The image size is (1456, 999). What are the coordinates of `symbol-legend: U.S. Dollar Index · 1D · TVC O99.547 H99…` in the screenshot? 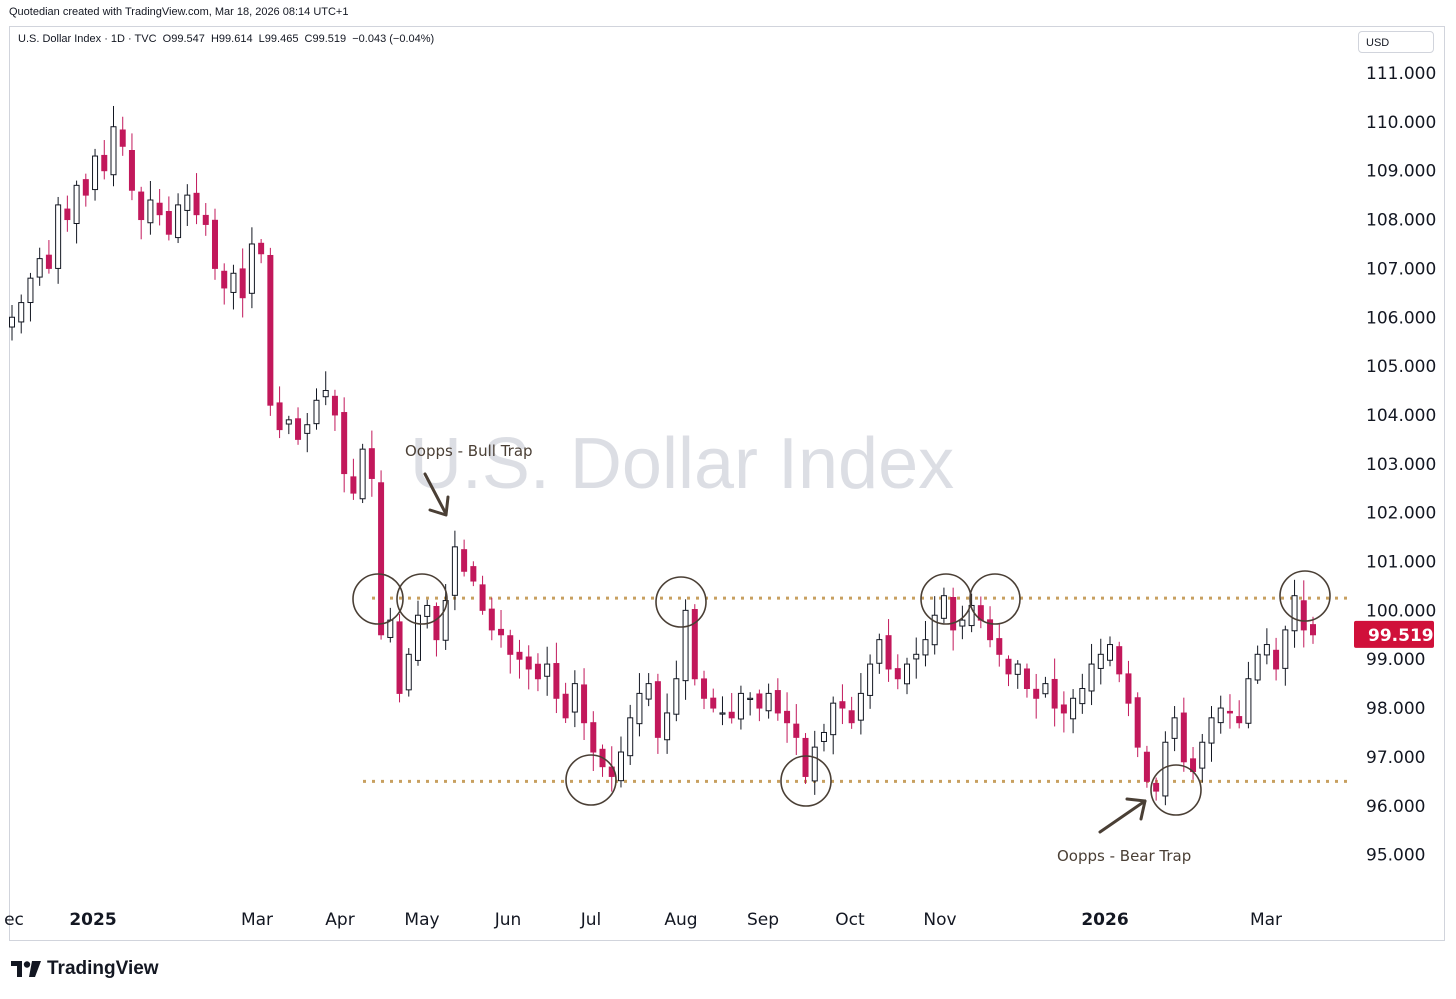 It's located at (226, 39).